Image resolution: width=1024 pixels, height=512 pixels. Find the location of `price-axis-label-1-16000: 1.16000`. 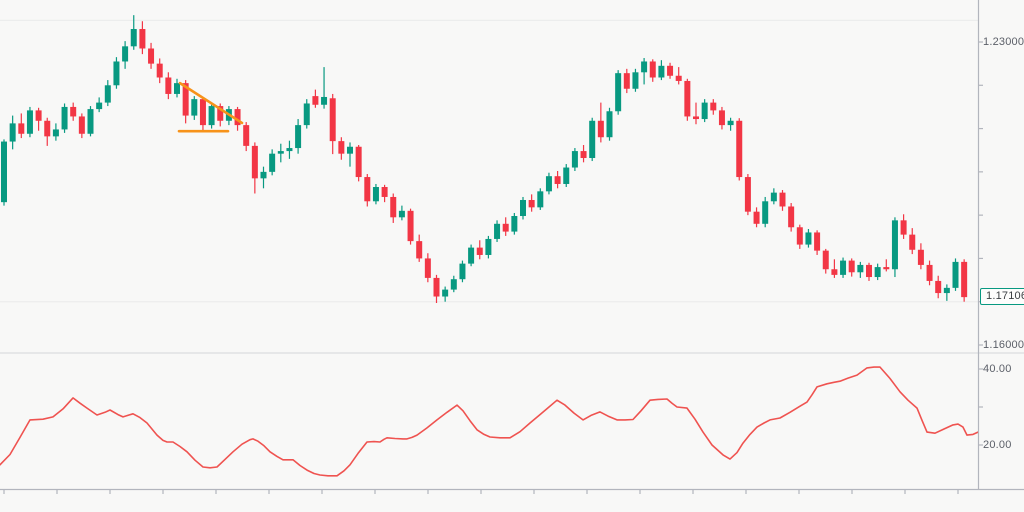

price-axis-label-1-16000: 1.16000 is located at coordinates (1003, 345).